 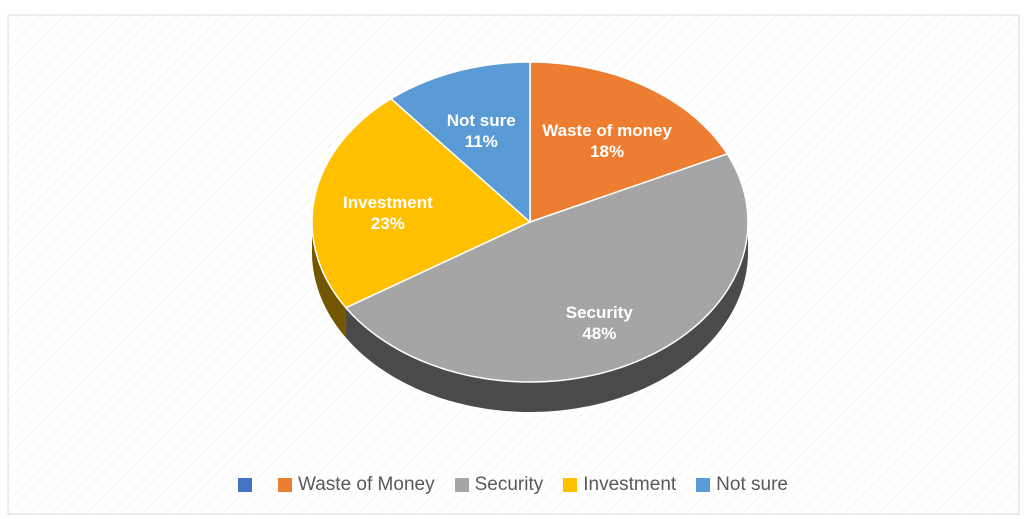 I want to click on slice-value: 48%, so click(x=599, y=333).